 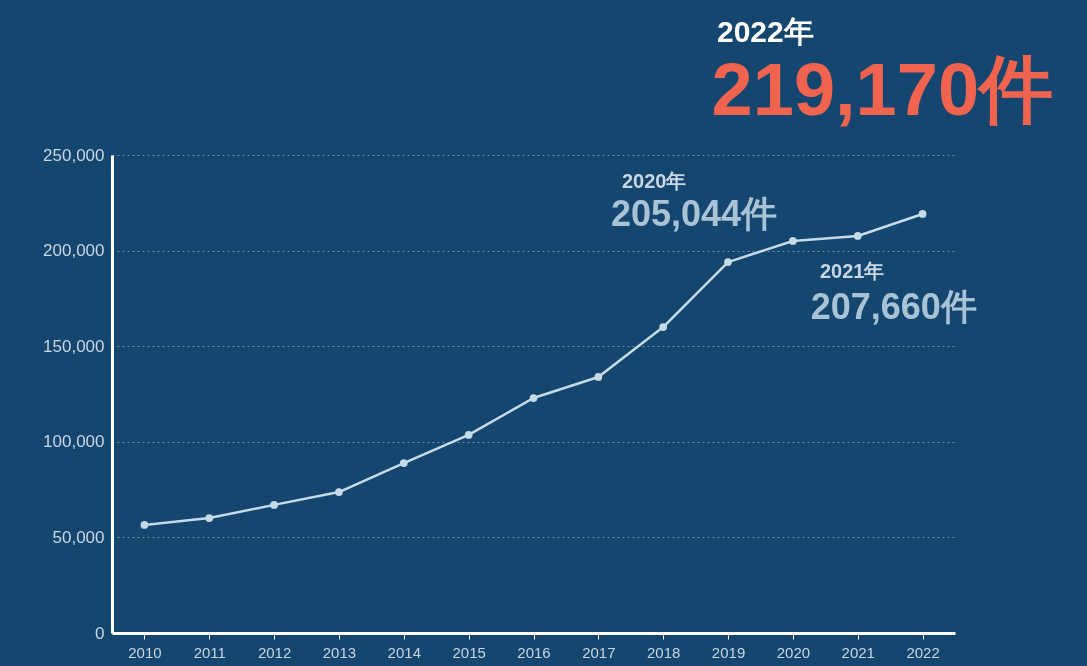 What do you see at coordinates (534, 652) in the screenshot?
I see `x-tick-label: 2016` at bounding box center [534, 652].